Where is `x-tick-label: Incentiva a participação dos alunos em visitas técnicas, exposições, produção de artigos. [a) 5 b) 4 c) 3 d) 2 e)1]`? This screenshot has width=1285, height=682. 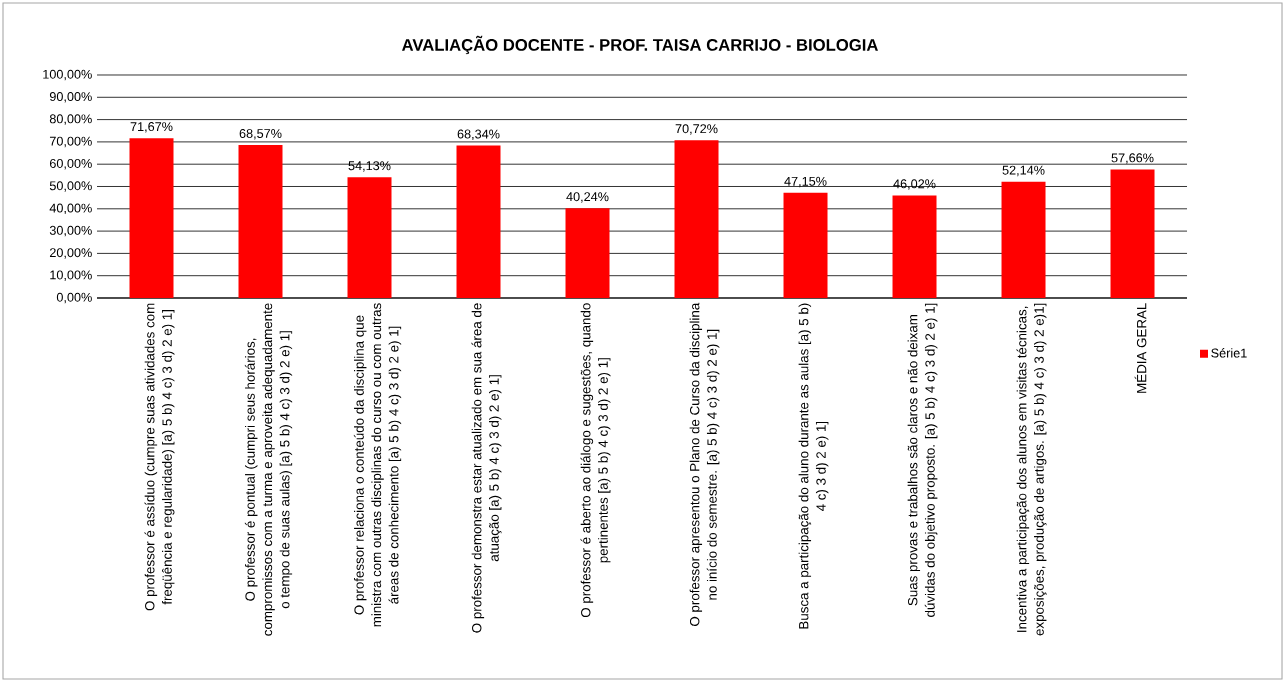 x-tick-label: Incentiva a participação dos alunos em visitas técnicas, exposições, produção de artigos. [a) 5 b) 4 c) 3 d) 2 e)1] is located at coordinates (1031, 469).